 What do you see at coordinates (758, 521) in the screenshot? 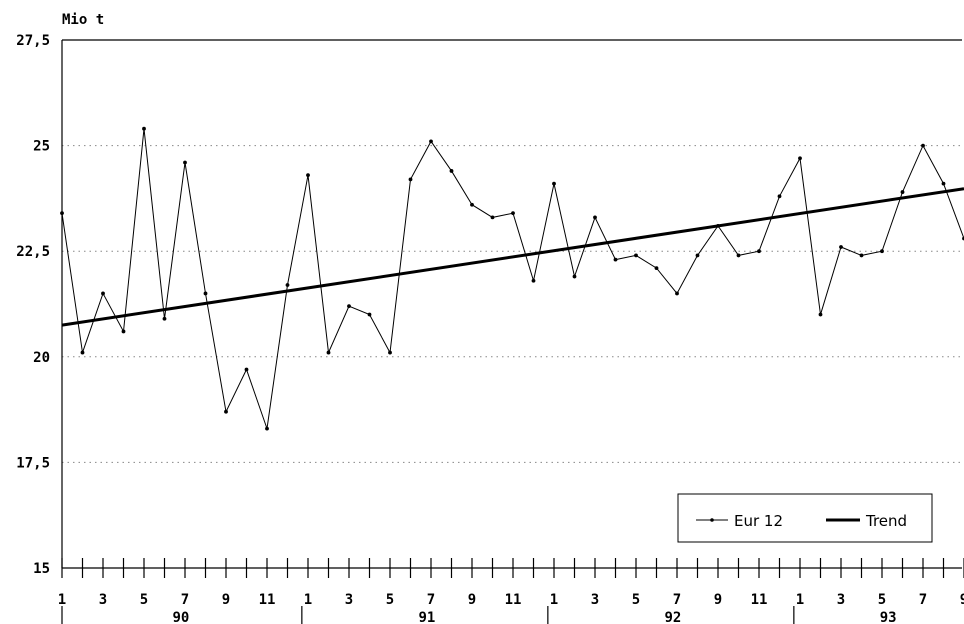
I see `legend-eur12-label: Eur 12` at bounding box center [758, 521].